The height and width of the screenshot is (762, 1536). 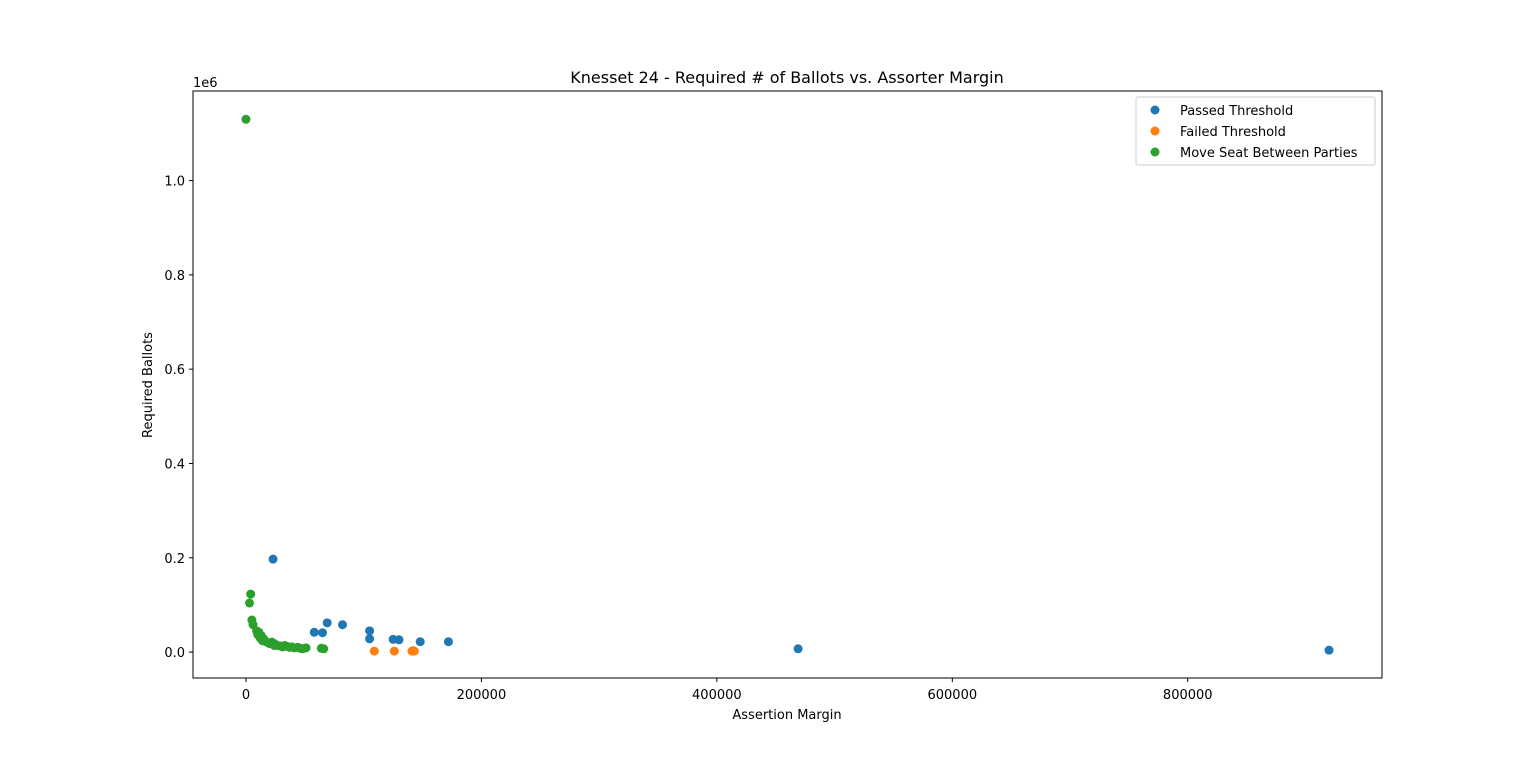 What do you see at coordinates (1236, 111) in the screenshot?
I see `legend-label-0: Passed Threshold` at bounding box center [1236, 111].